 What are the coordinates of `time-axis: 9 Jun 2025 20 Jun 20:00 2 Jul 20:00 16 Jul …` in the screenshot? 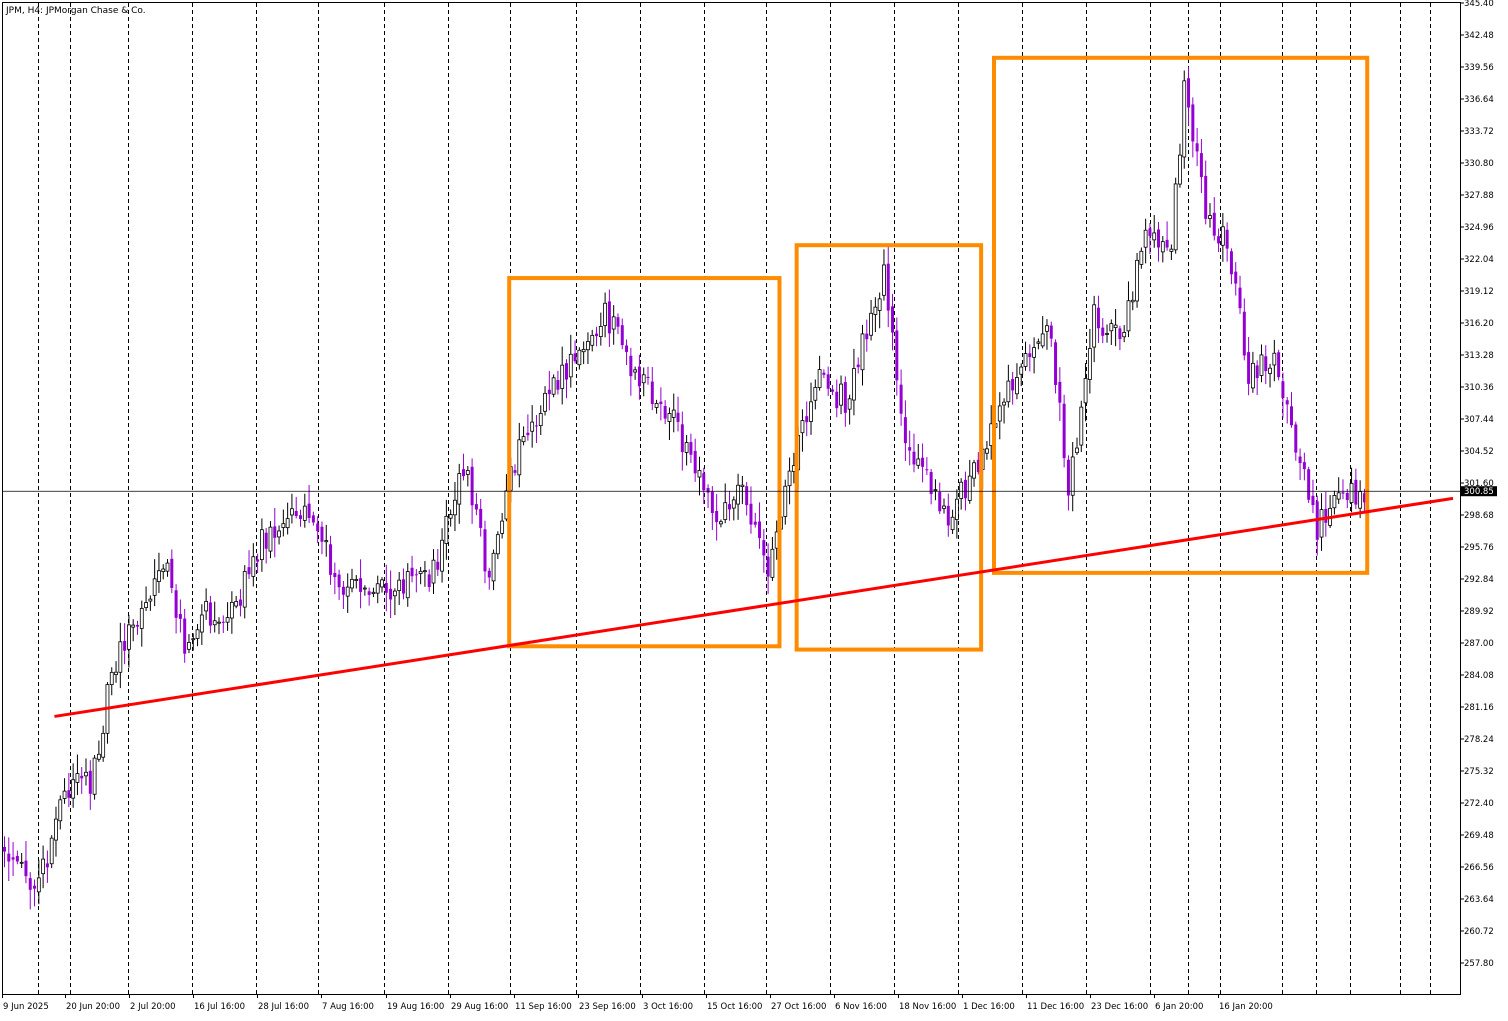 It's located at (637, 1003).